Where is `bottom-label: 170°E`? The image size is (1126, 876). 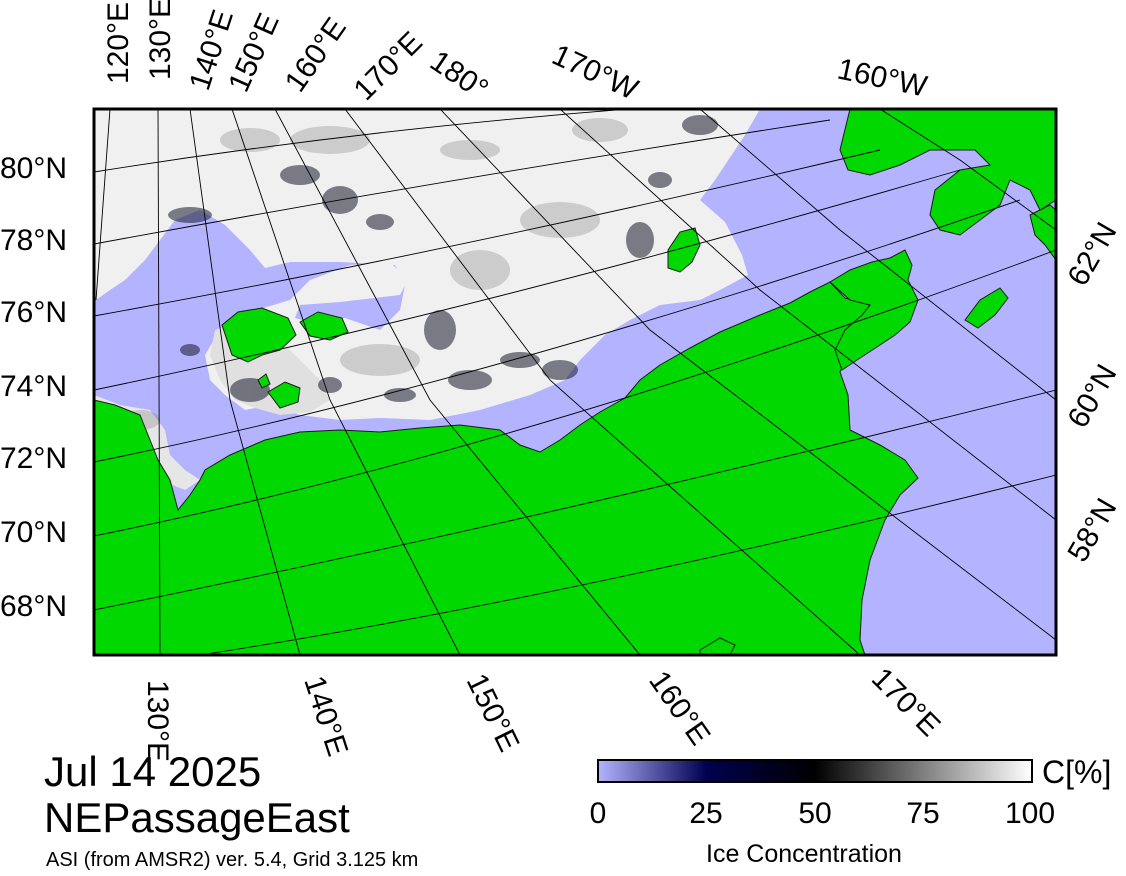
bottom-label: 170°E is located at coordinates (905, 702).